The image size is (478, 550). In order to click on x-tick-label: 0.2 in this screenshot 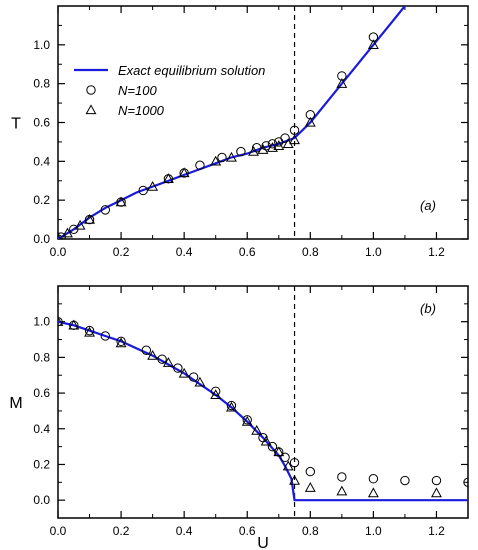, I will do `click(121, 252)`.